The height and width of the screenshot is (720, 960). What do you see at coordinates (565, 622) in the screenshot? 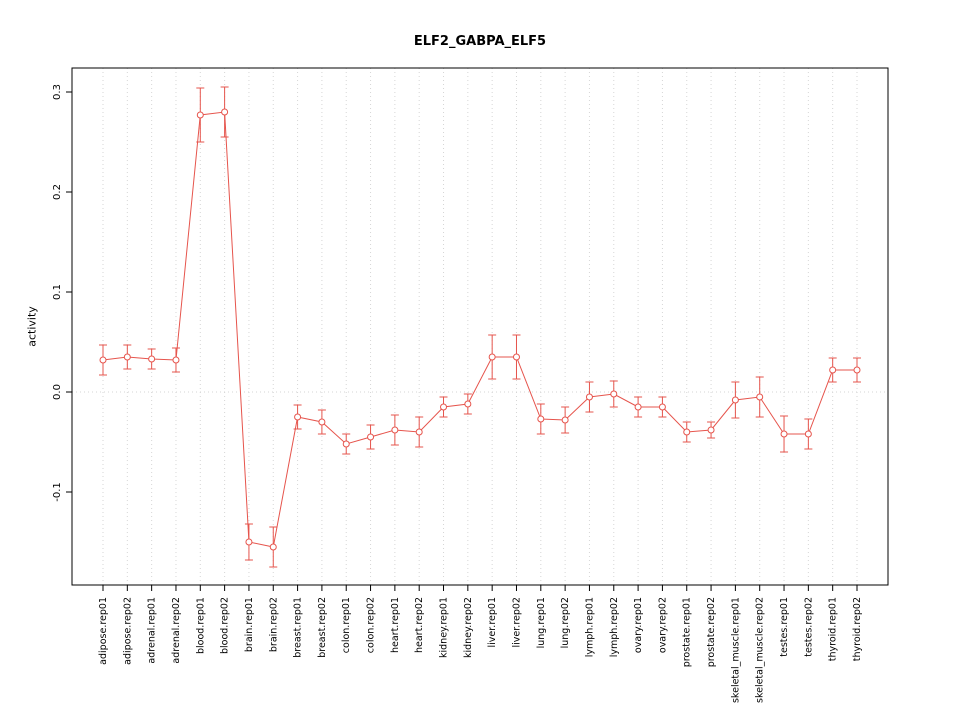
I see `svg-text: lung.rep02` at bounding box center [565, 622].